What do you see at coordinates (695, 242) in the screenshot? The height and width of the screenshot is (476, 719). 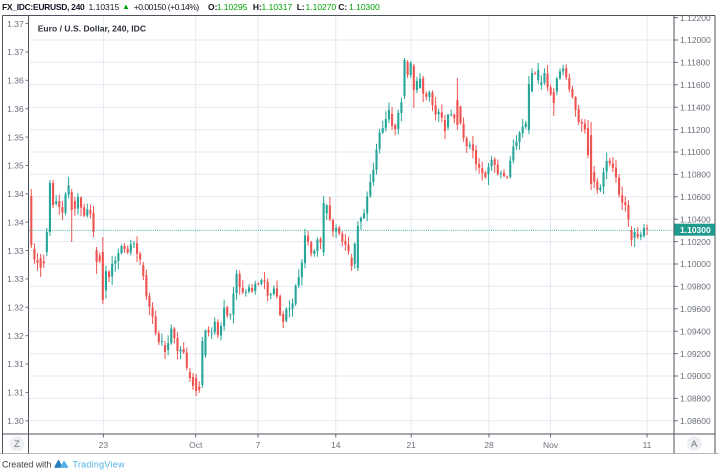 I see `svg-text: 1.10200` at bounding box center [695, 242].